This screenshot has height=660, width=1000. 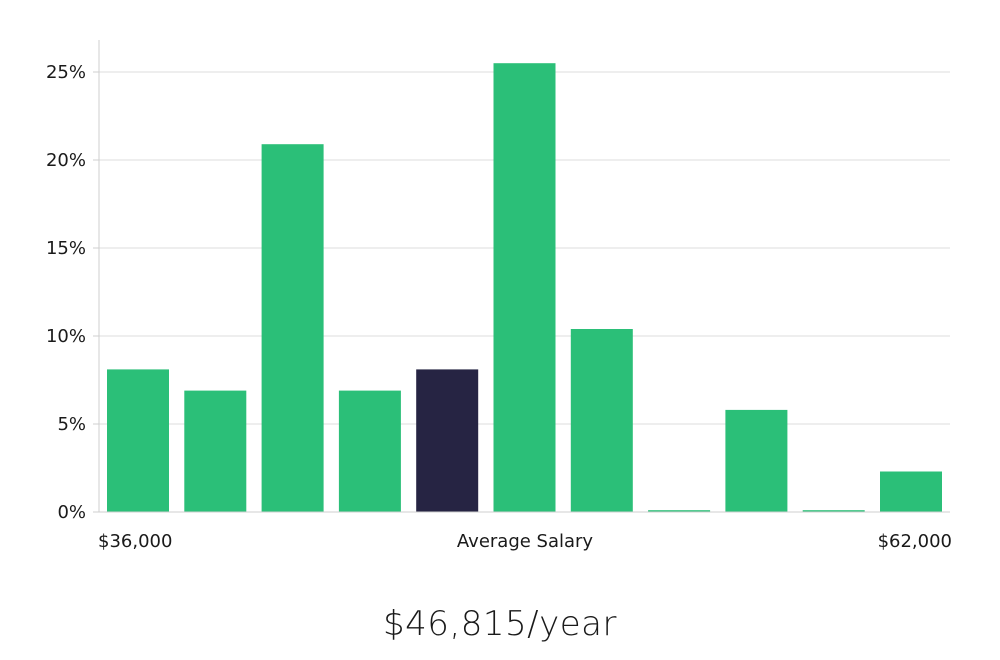 I want to click on bar-highlighted, so click(x=447, y=440).